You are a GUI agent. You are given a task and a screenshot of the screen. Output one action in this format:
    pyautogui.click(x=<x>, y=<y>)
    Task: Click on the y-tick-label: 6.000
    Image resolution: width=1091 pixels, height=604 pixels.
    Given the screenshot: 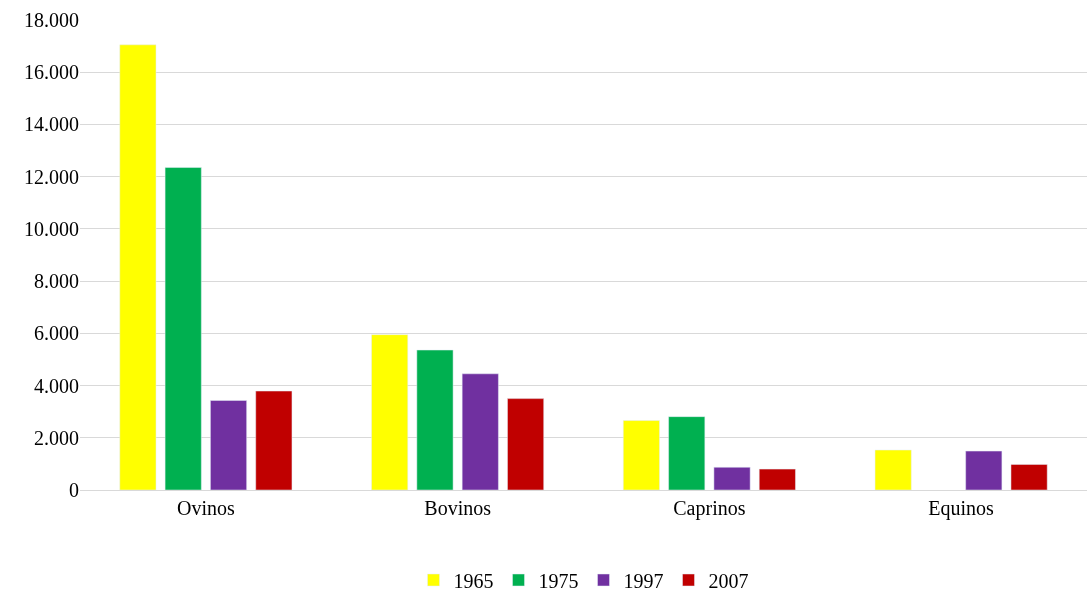 What is the action you would take?
    pyautogui.click(x=56, y=333)
    